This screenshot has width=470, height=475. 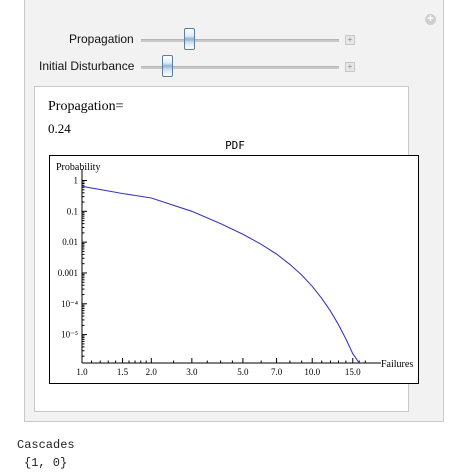 I want to click on chart-title: PDF, so click(x=235, y=145).